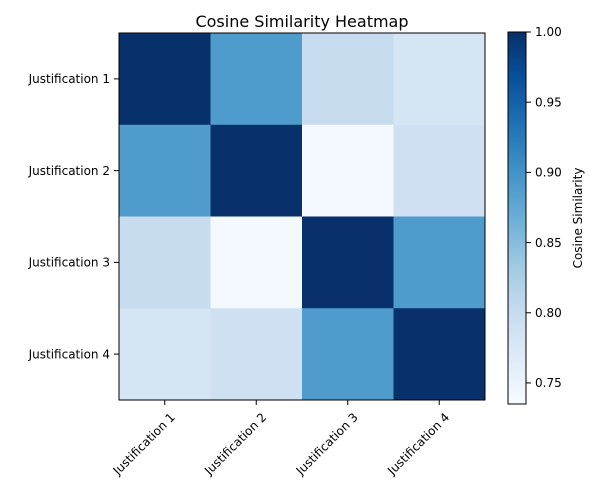 The image size is (600, 500). I want to click on heatmap-cell-r4-c1, so click(165, 354).